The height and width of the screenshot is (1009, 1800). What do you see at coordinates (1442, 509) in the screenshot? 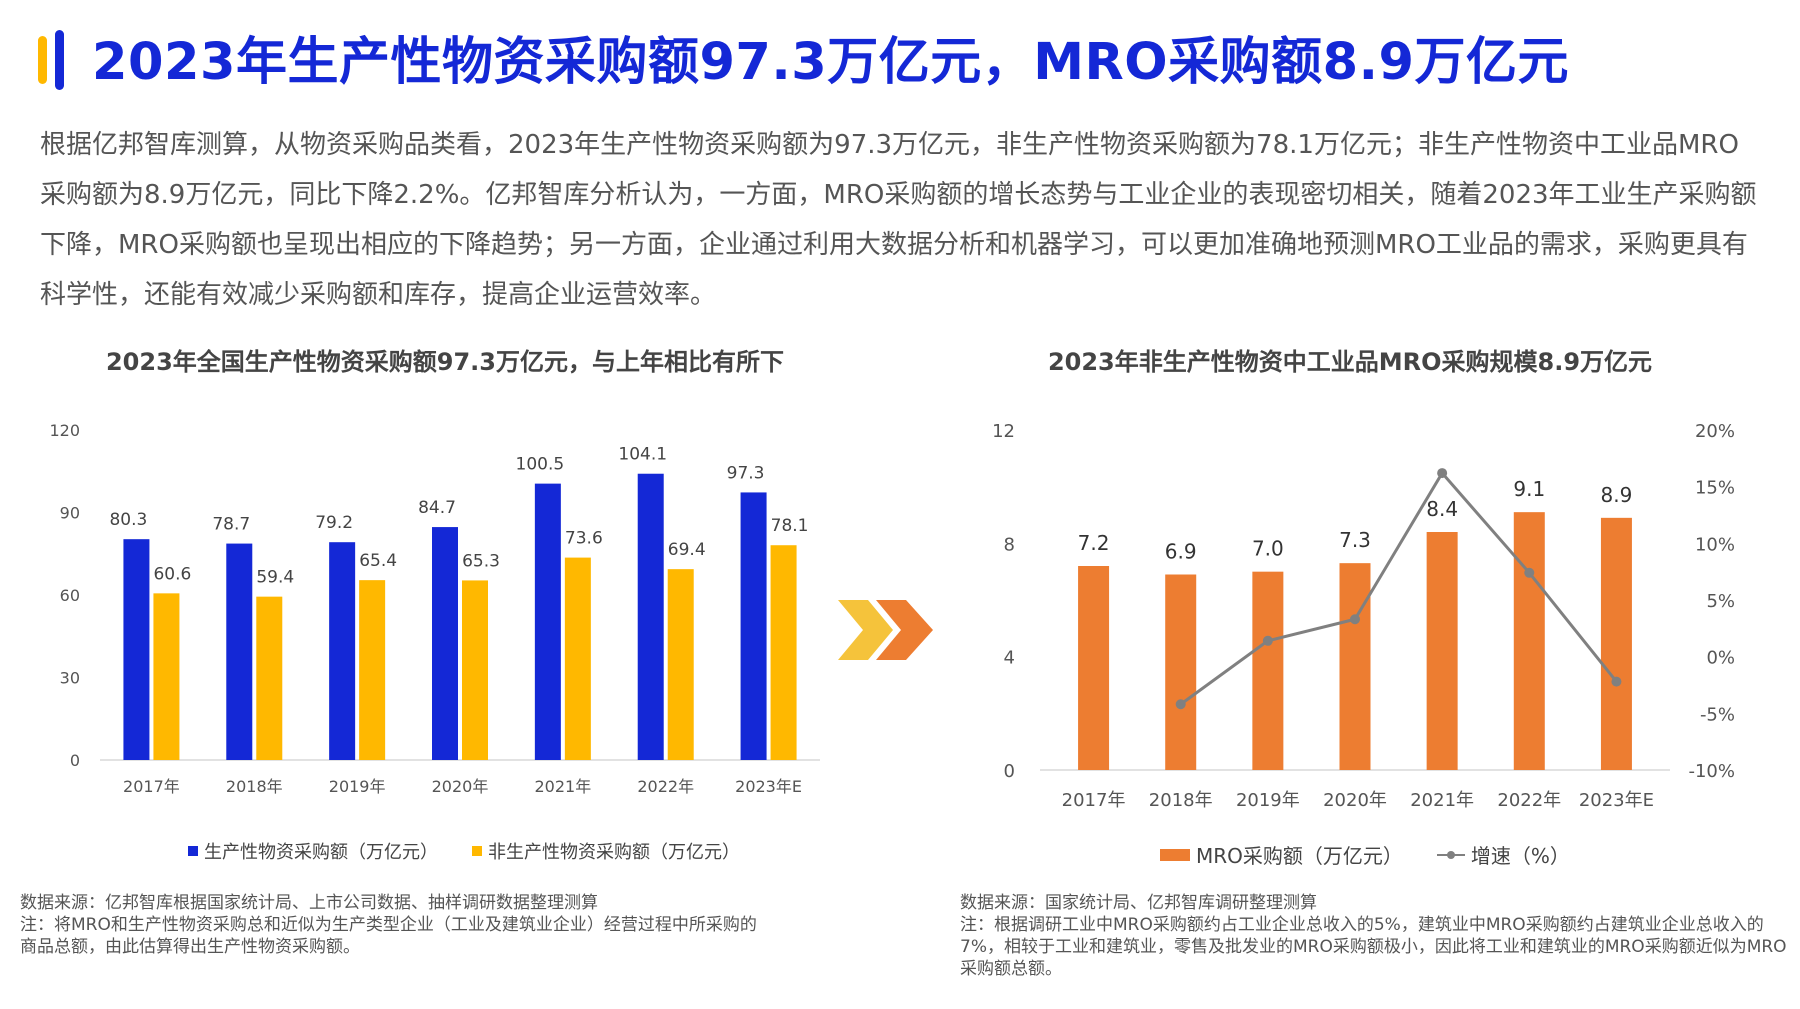
I see `data-label-mro: 8.4` at bounding box center [1442, 509].